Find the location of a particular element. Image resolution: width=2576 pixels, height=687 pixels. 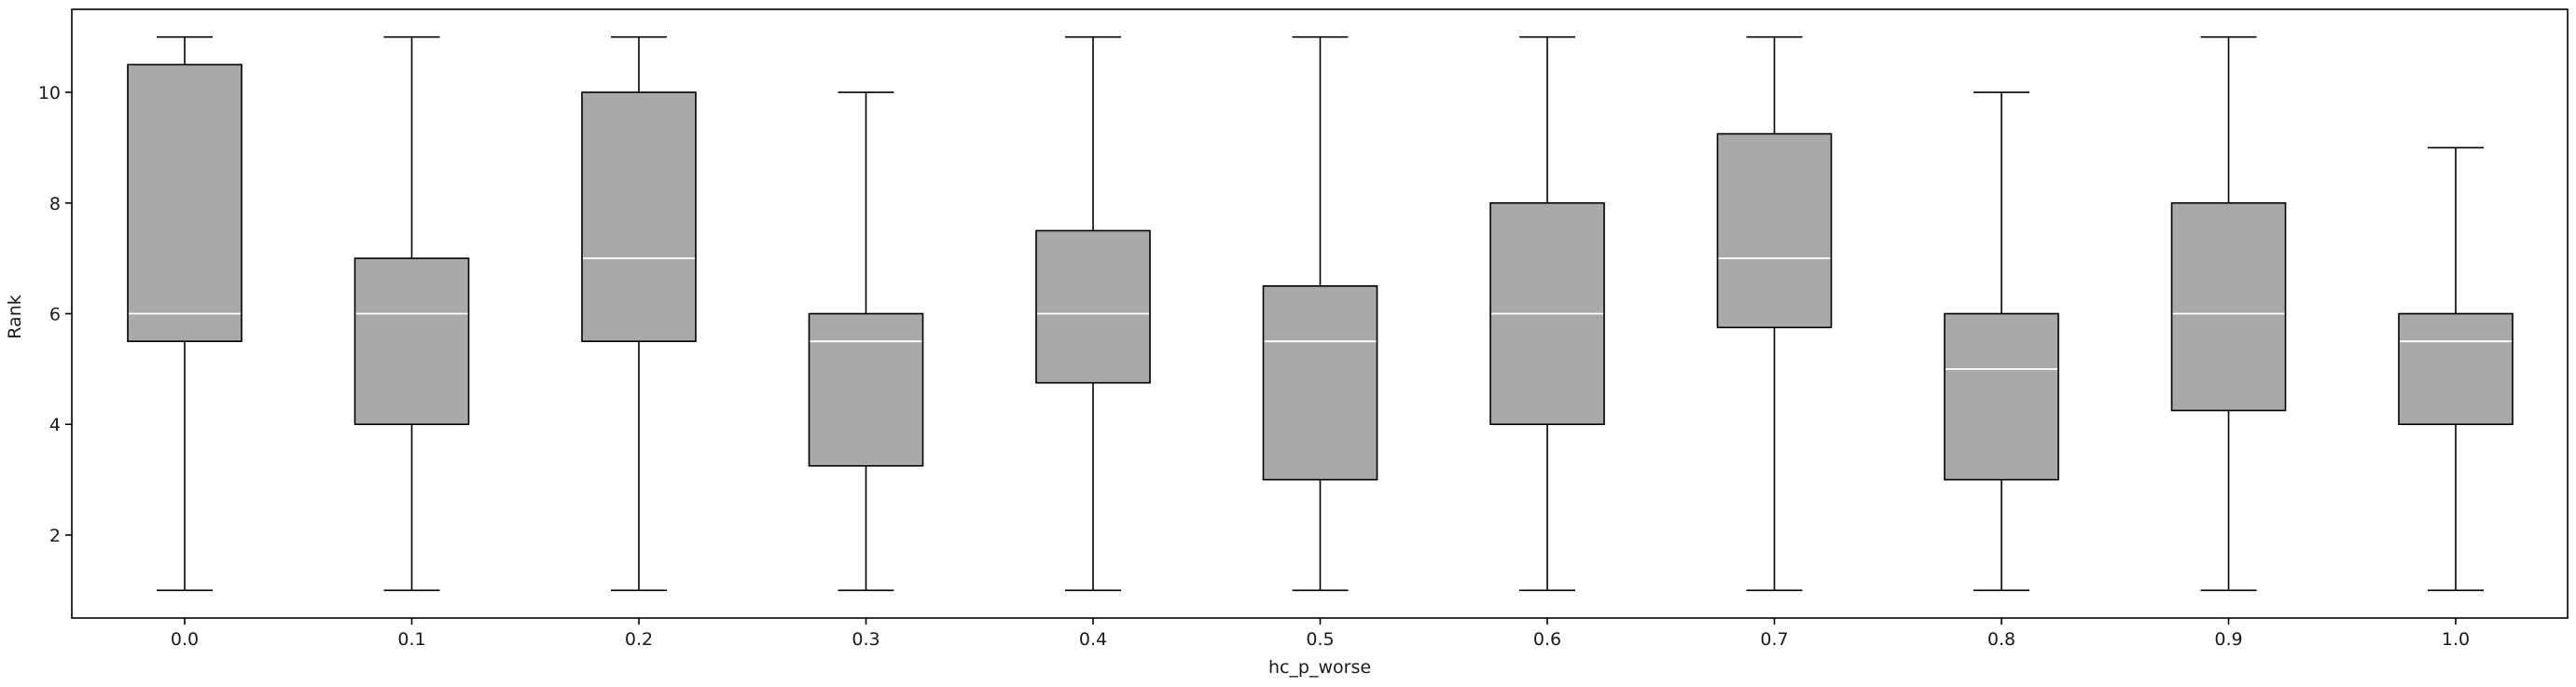

box-0.1 is located at coordinates (411, 313).